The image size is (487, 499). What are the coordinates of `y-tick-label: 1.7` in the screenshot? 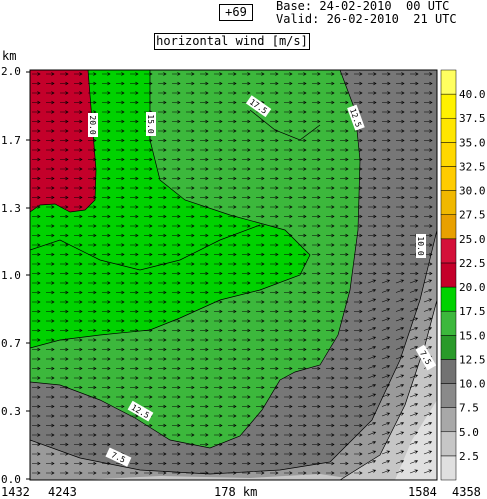 It's located at (11, 140).